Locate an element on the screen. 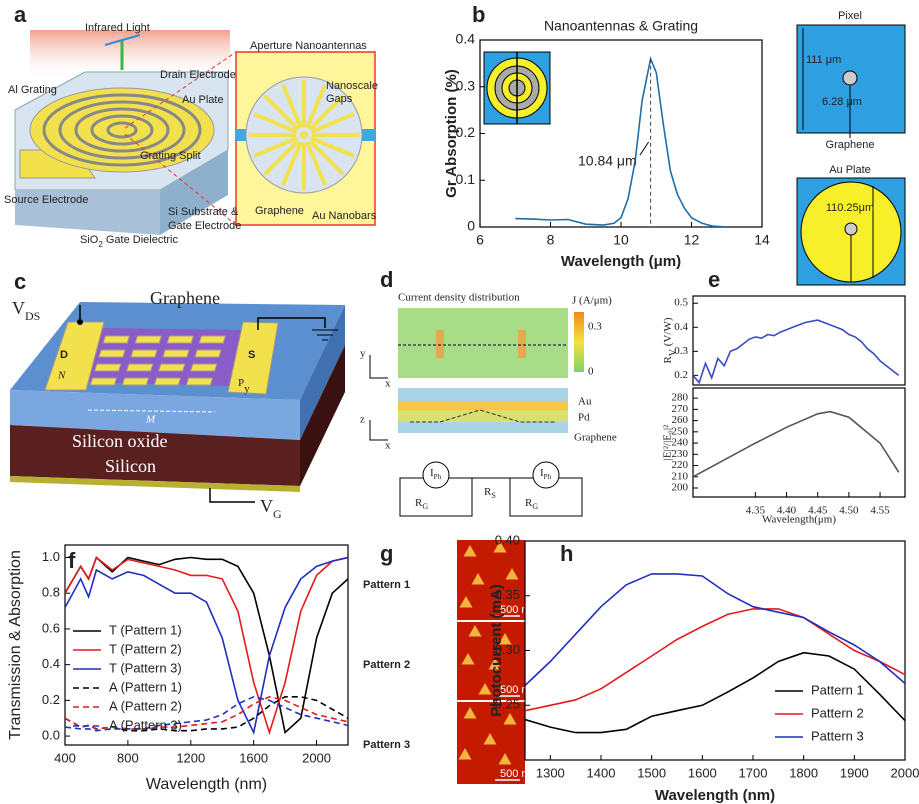 This screenshot has height=804, width=919. x-tick-label: 4.45 is located at coordinates (818, 511).